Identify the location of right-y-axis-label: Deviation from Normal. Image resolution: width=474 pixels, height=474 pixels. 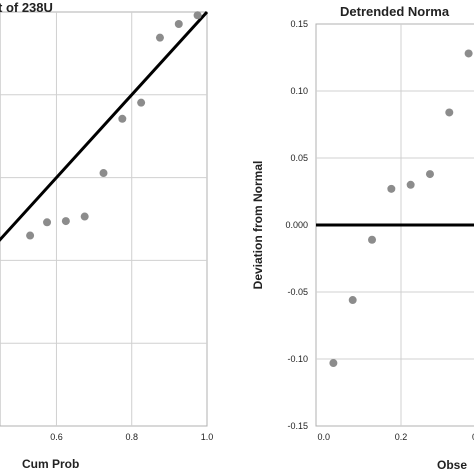
(258, 225).